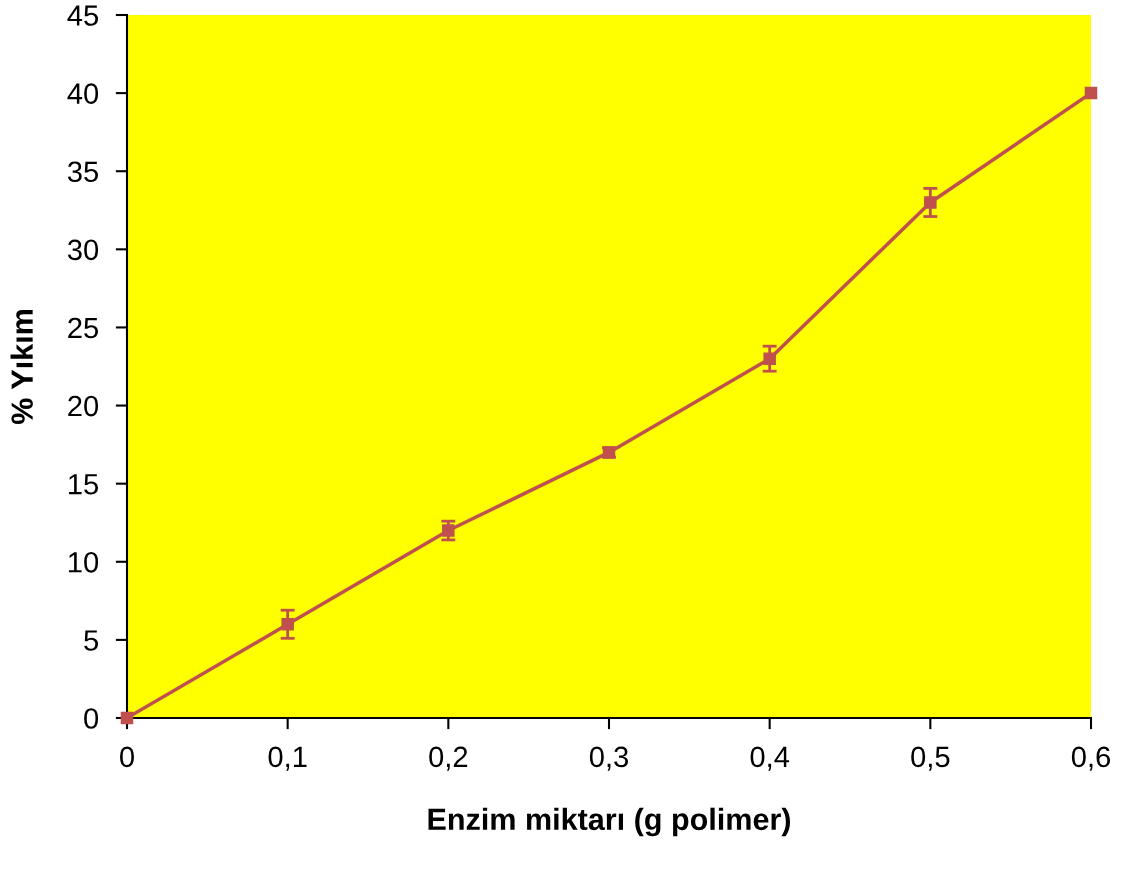 This screenshot has width=1127, height=869. I want to click on y-tick-label: 40, so click(83, 93).